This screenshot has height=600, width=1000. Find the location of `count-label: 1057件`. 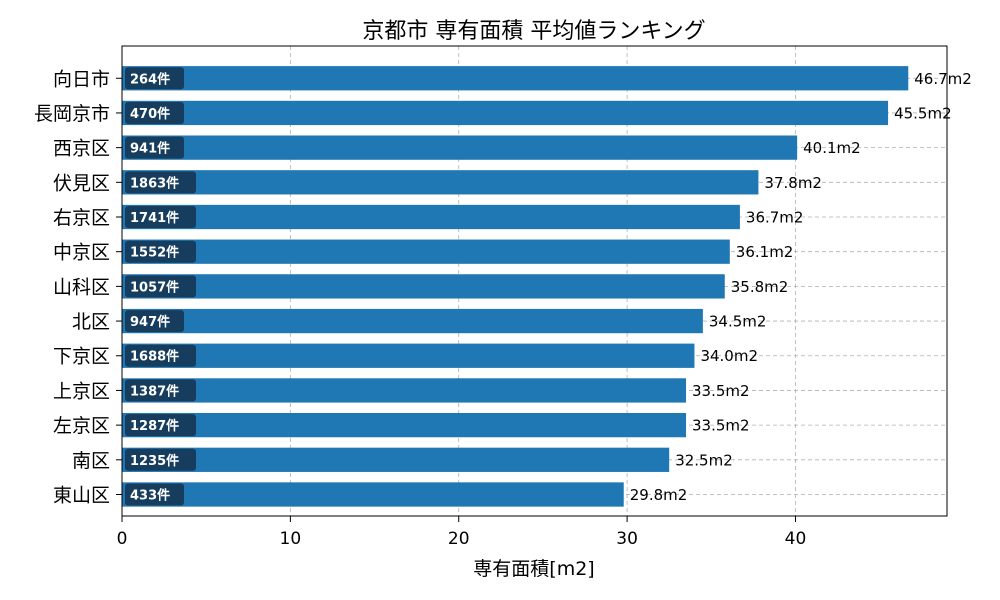

count-label: 1057件 is located at coordinates (154, 287).